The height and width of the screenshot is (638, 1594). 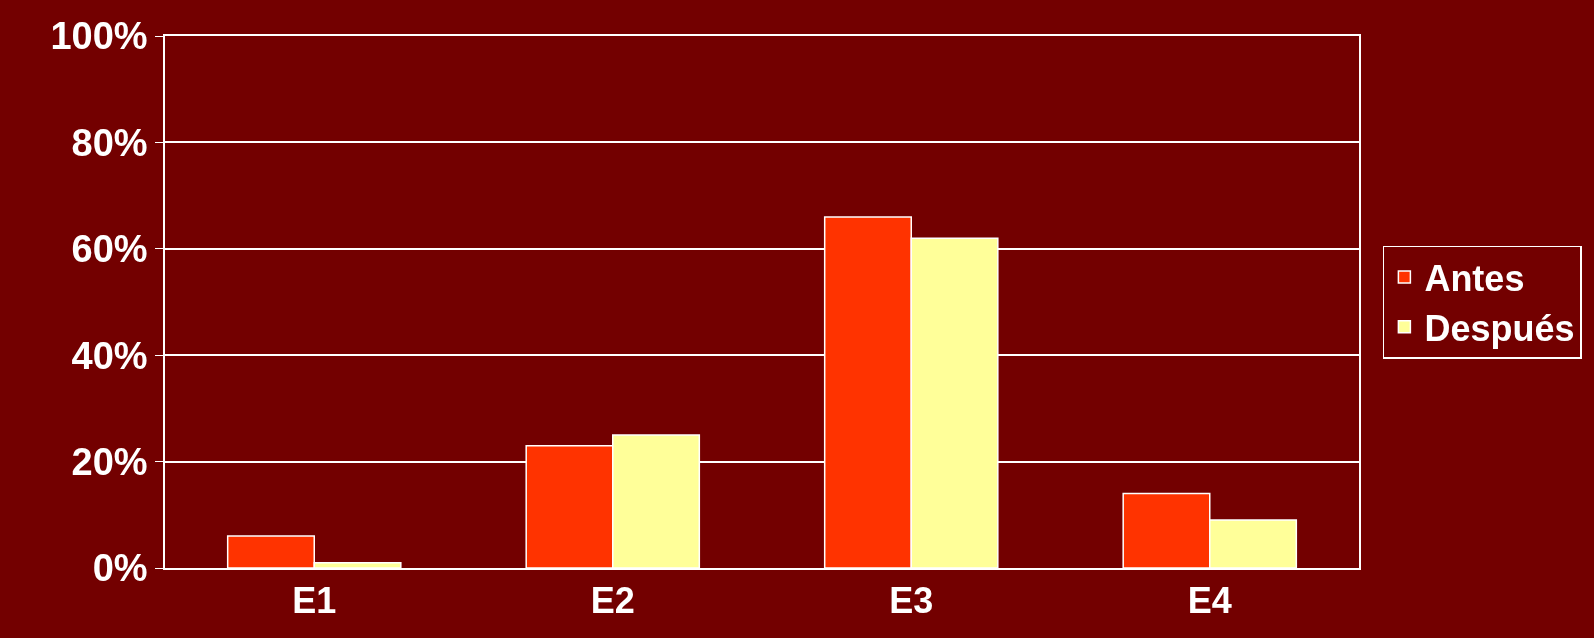 I want to click on y-tick-label: 40%, so click(x=109, y=355).